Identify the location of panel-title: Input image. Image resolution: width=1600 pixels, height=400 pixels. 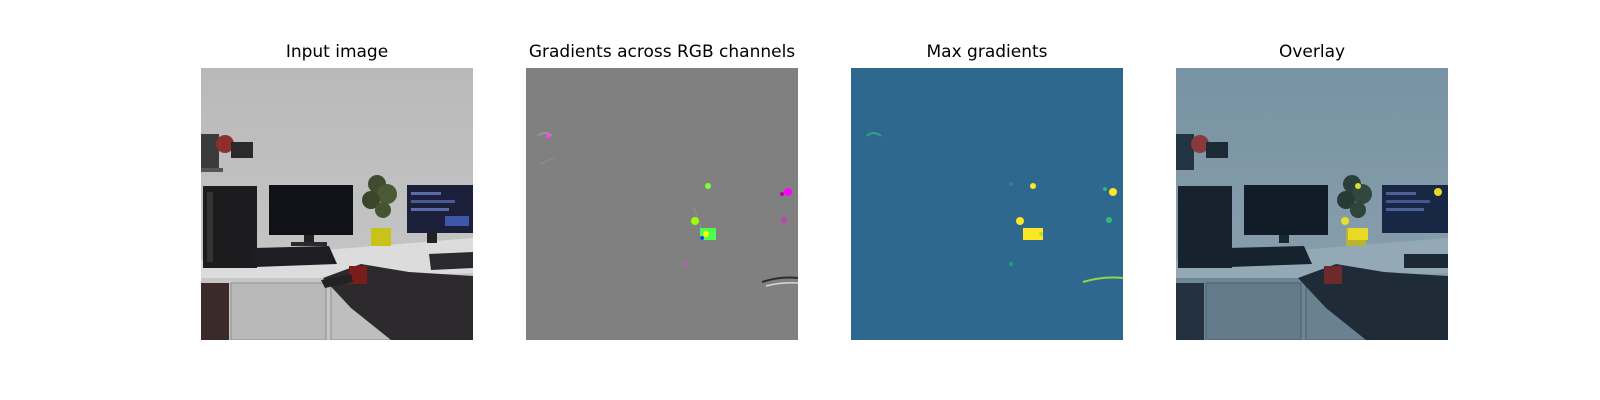
(337, 52).